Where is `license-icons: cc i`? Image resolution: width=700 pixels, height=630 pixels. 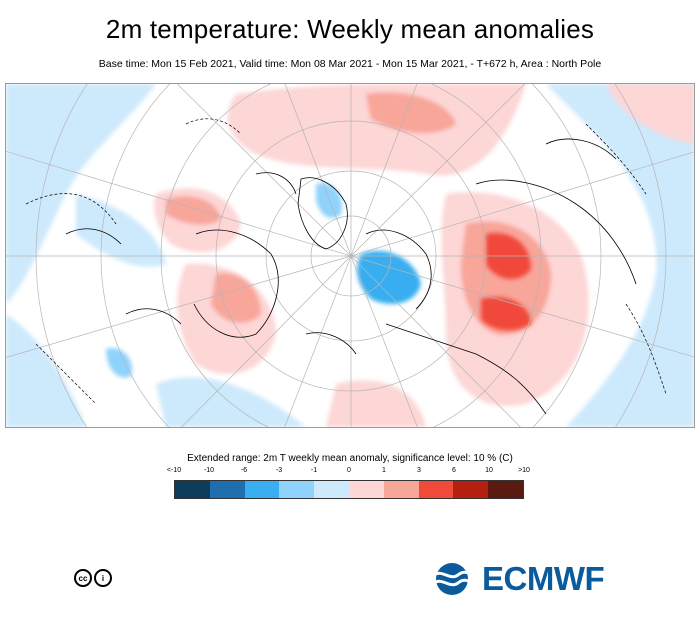
license-icons: cc i is located at coordinates (93, 578).